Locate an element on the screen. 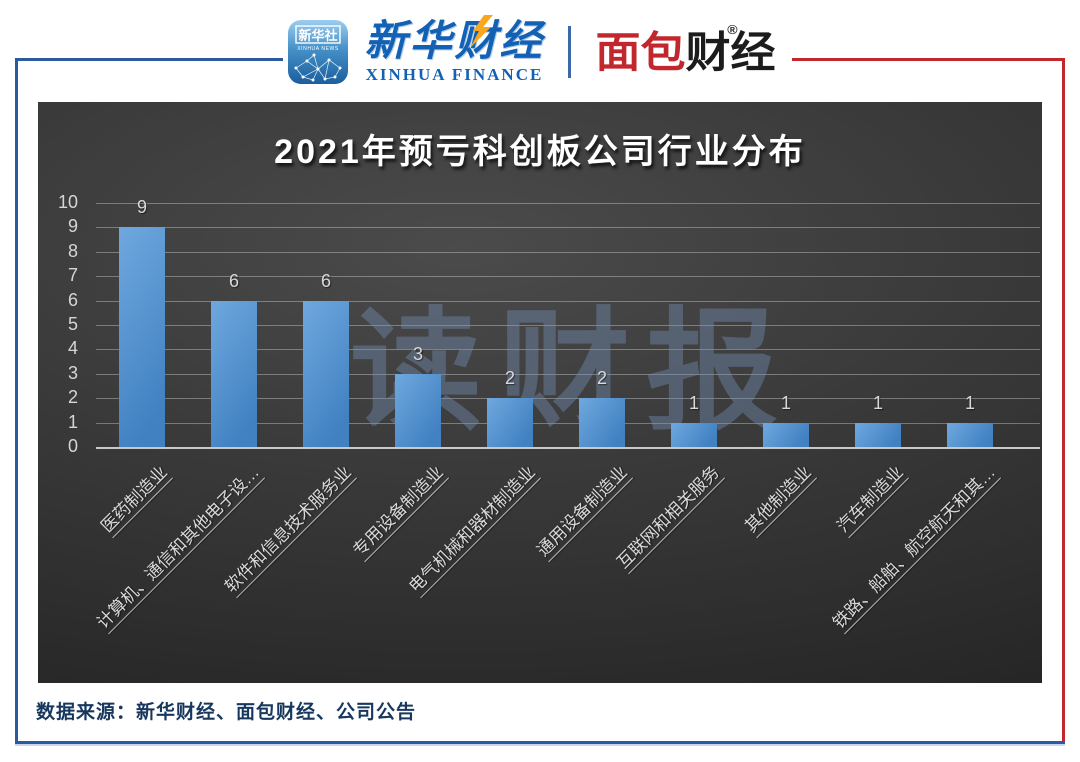 The image size is (1080, 762). x-axis-line is located at coordinates (568, 448).